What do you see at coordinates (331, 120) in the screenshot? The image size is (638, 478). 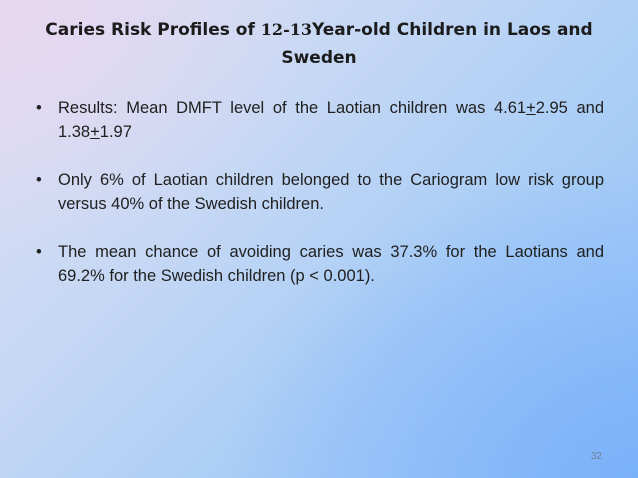 I see `bullet-results-mid: 2.95 and 1.38` at bounding box center [331, 120].